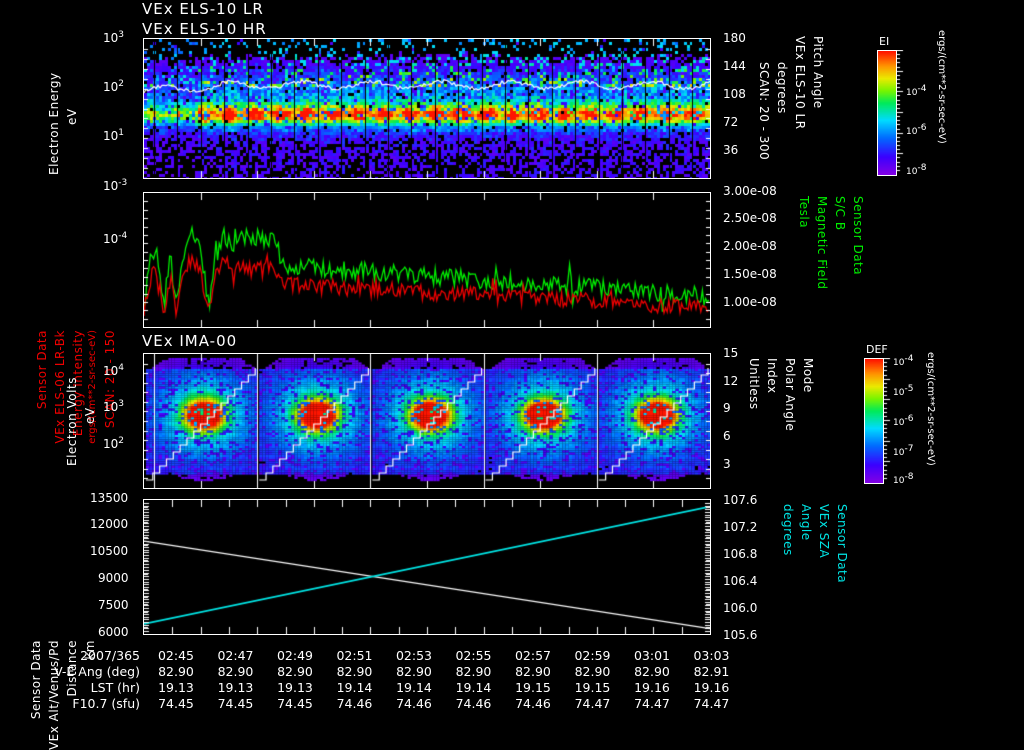 The width and height of the screenshot is (1024, 750). Describe the element at coordinates (295, 655) in the screenshot. I see `table-cell: 02:49` at that location.